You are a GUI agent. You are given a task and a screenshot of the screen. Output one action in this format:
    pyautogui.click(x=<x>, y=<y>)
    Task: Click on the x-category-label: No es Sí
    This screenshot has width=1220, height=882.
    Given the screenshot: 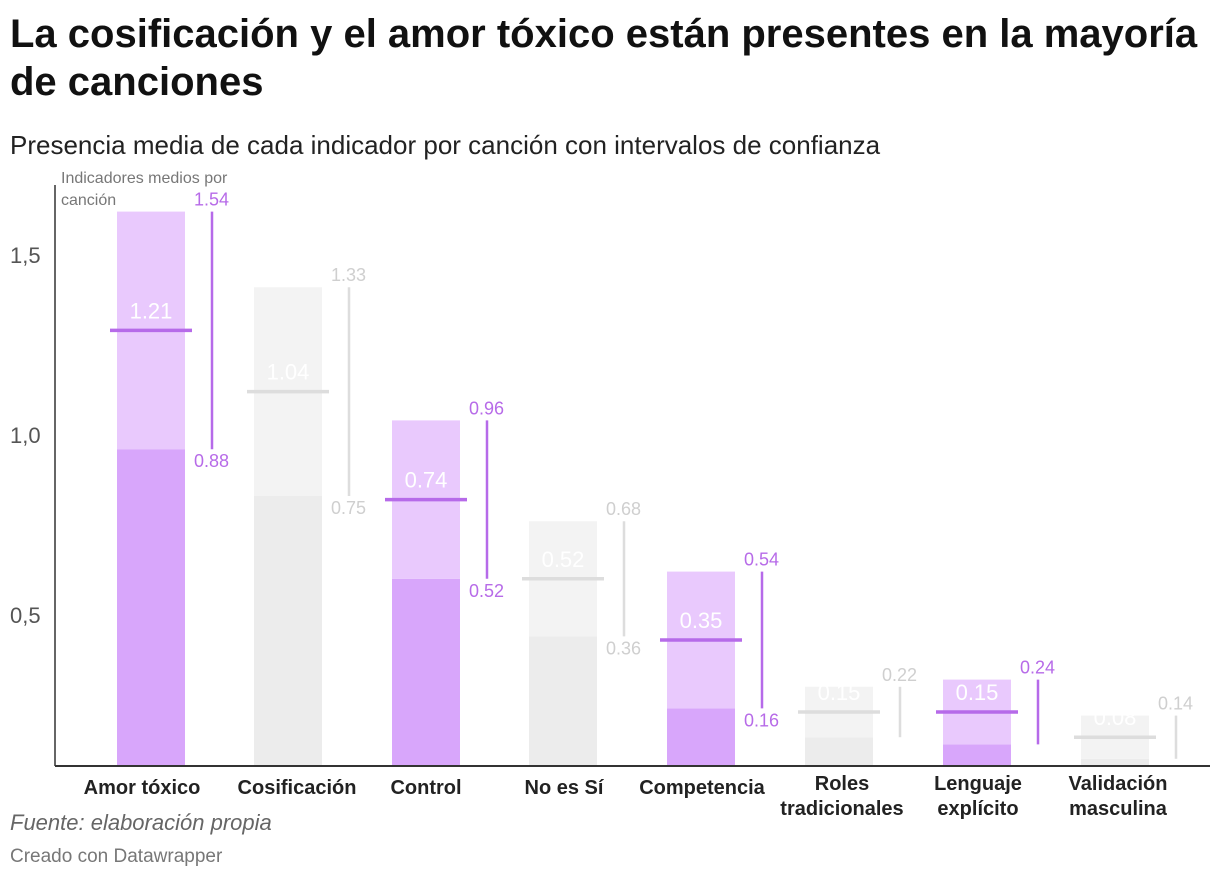 What is the action you would take?
    pyautogui.click(x=564, y=788)
    